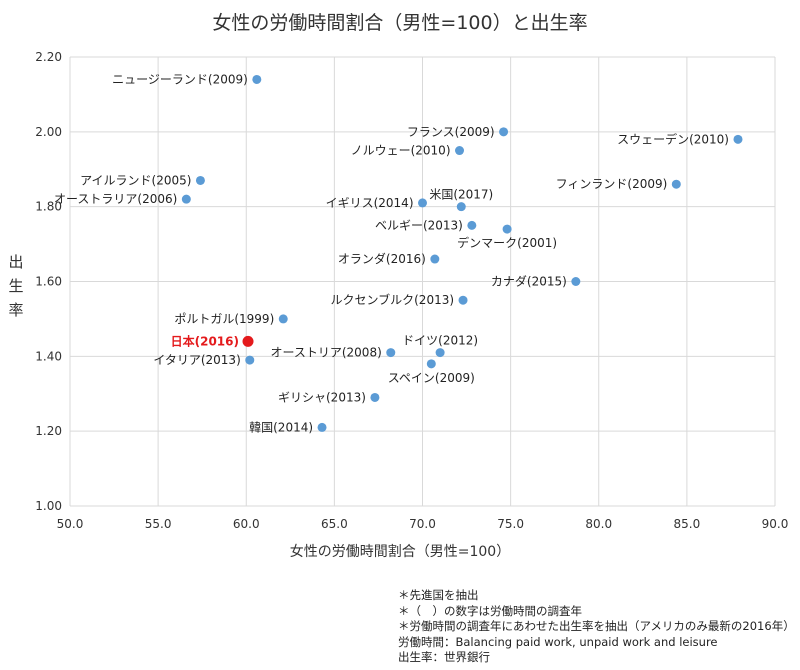  What do you see at coordinates (16, 262) in the screenshot?
I see `y-axis-label-char: 出` at bounding box center [16, 262].